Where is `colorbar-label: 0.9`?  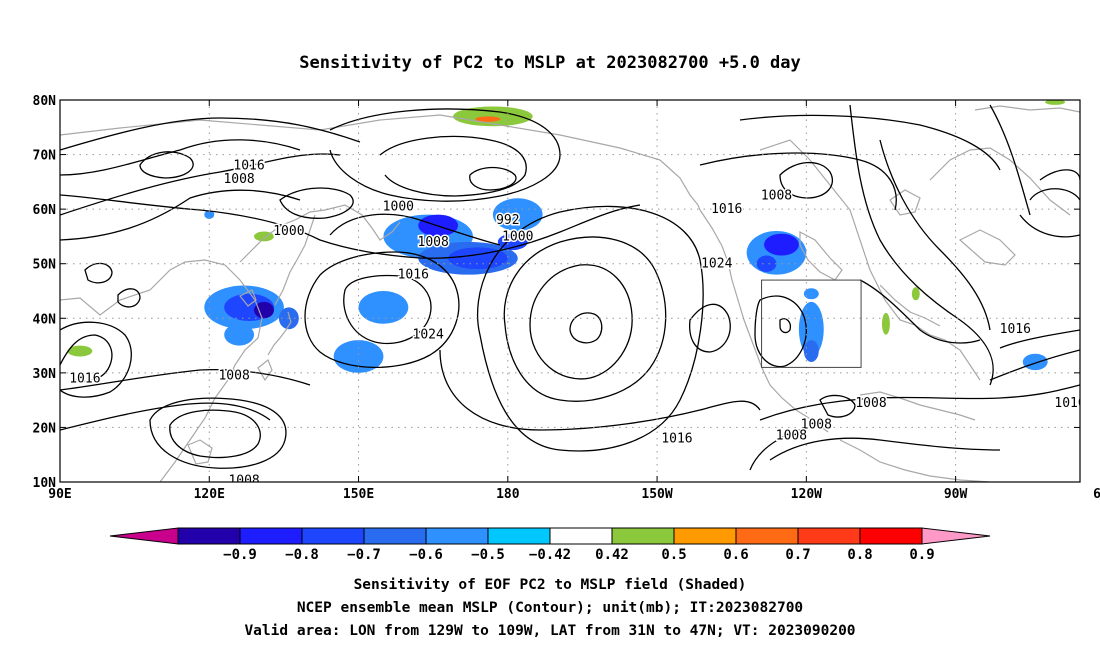
colorbar-label: 0.9 is located at coordinates (921, 555).